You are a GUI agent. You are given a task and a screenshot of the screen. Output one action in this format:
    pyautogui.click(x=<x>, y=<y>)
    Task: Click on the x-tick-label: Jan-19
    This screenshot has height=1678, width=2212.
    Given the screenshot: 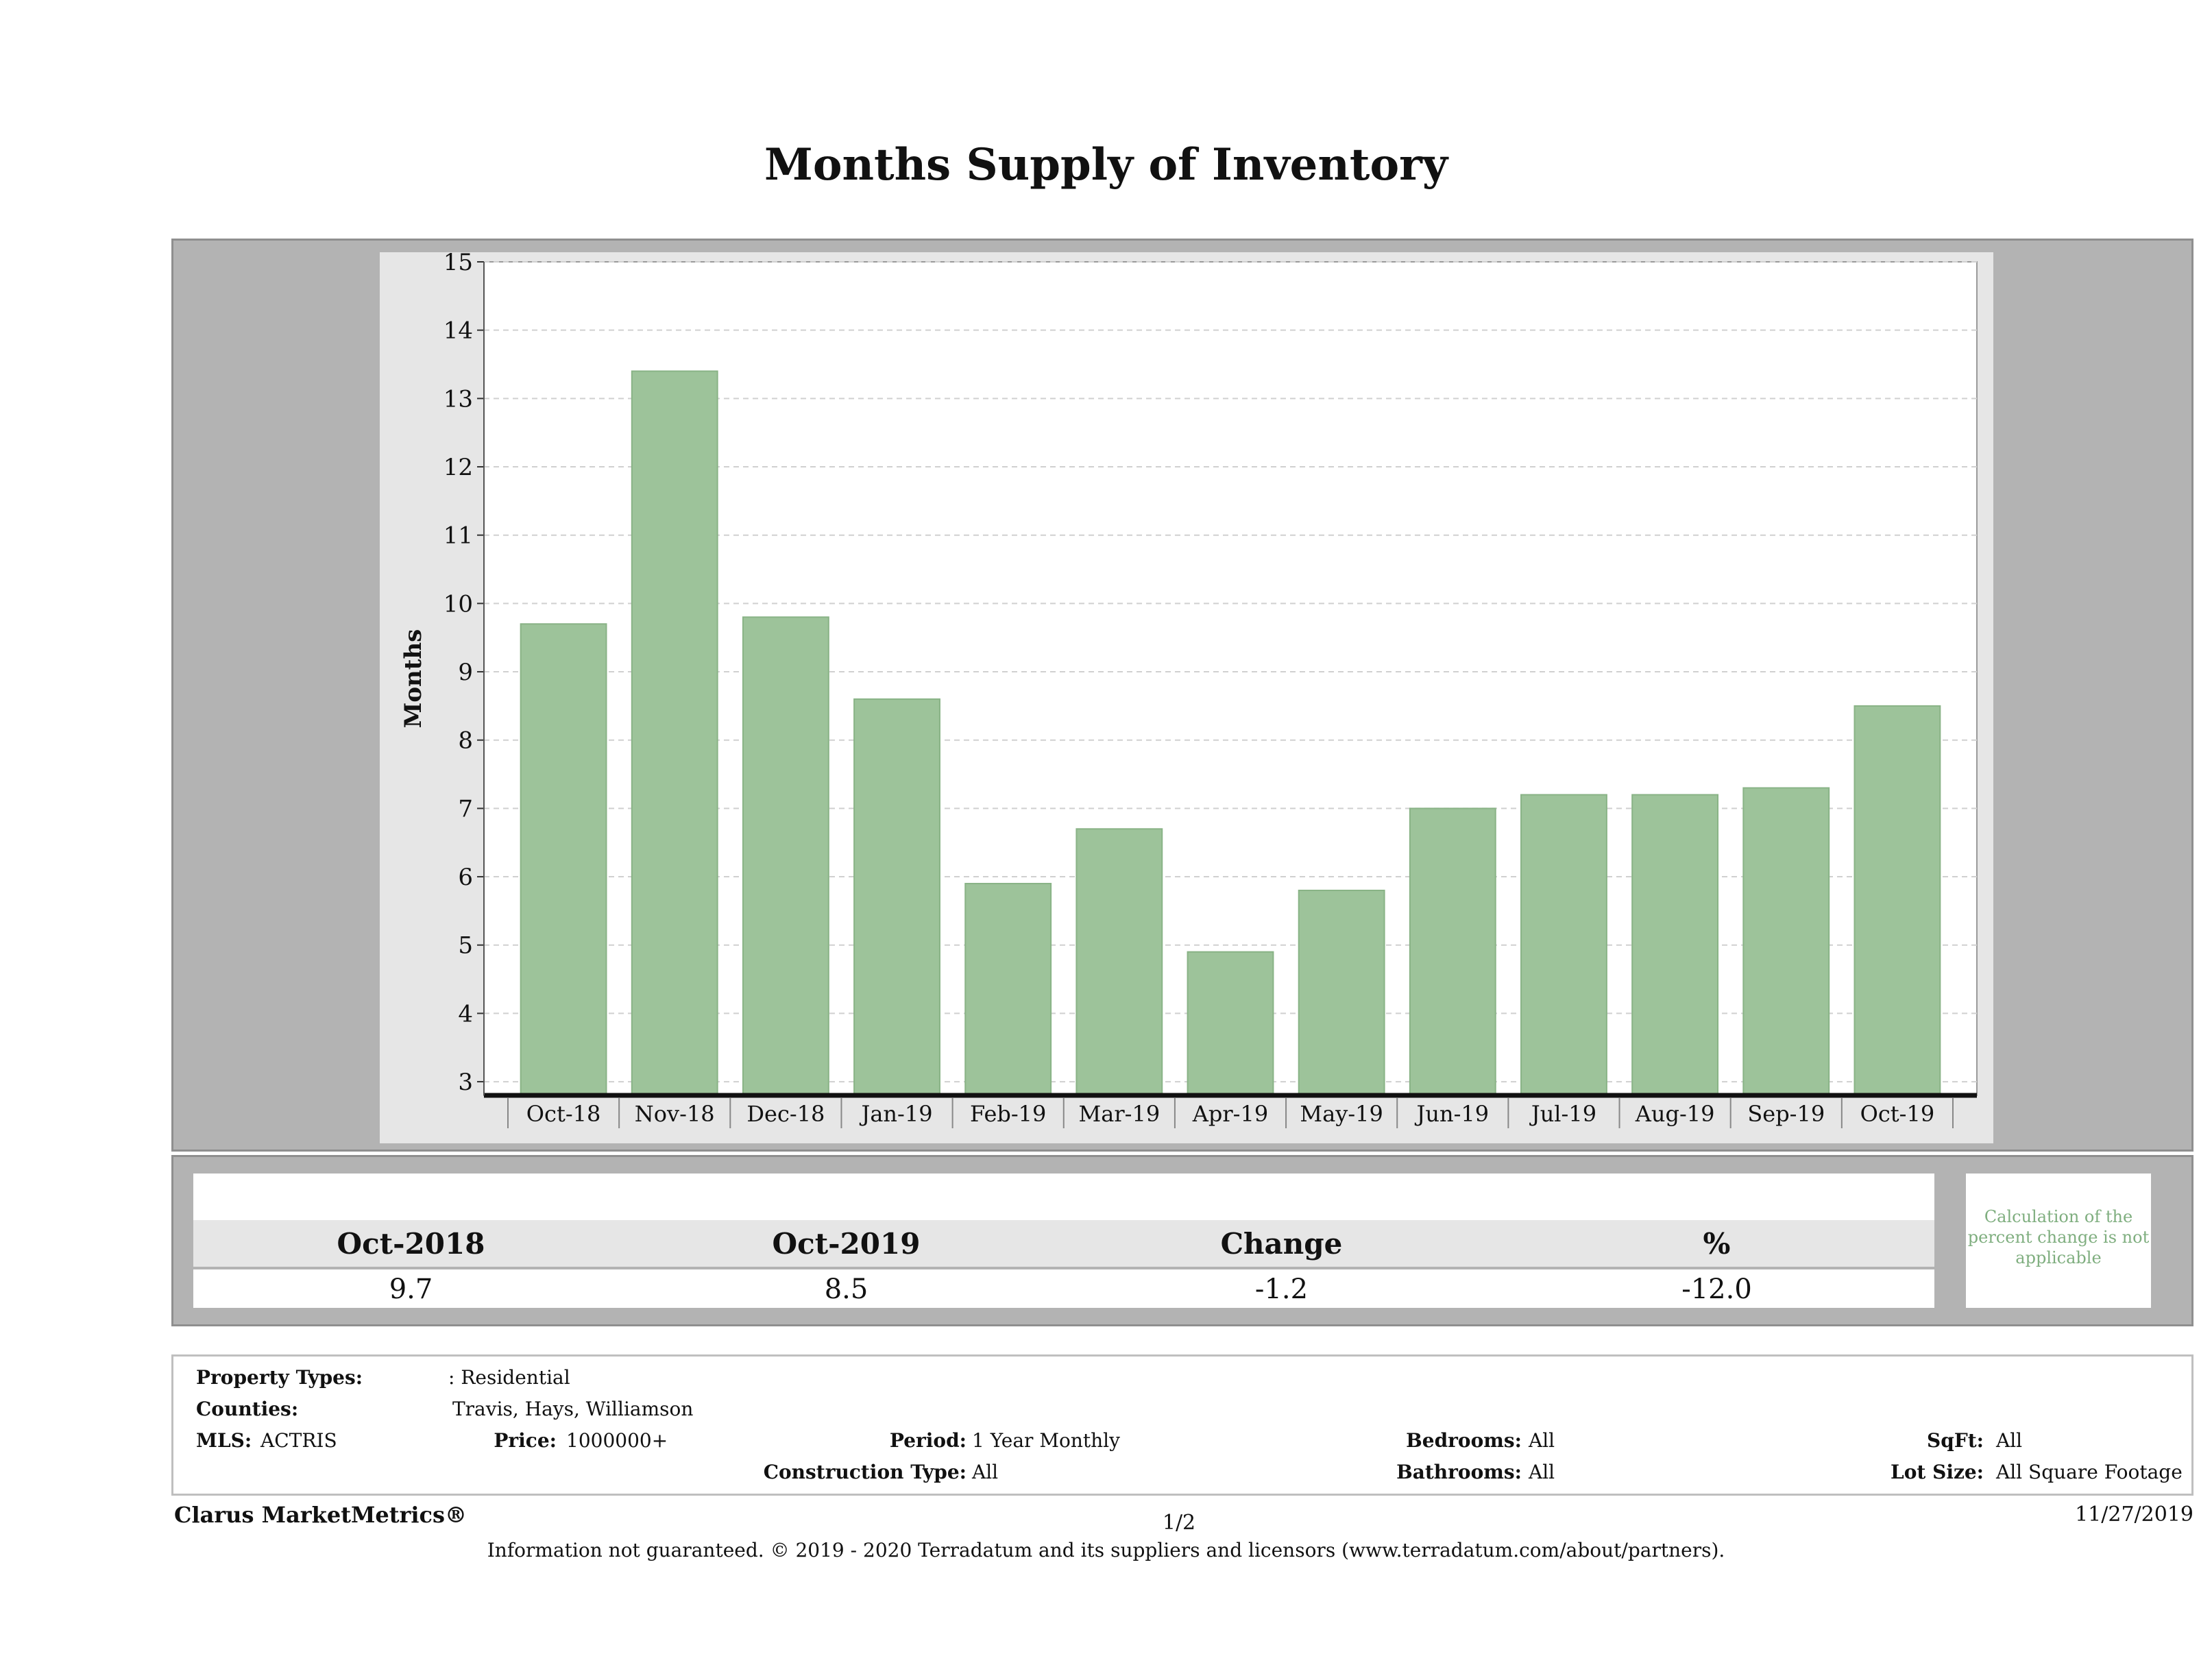 What is the action you would take?
    pyautogui.click(x=896, y=1114)
    